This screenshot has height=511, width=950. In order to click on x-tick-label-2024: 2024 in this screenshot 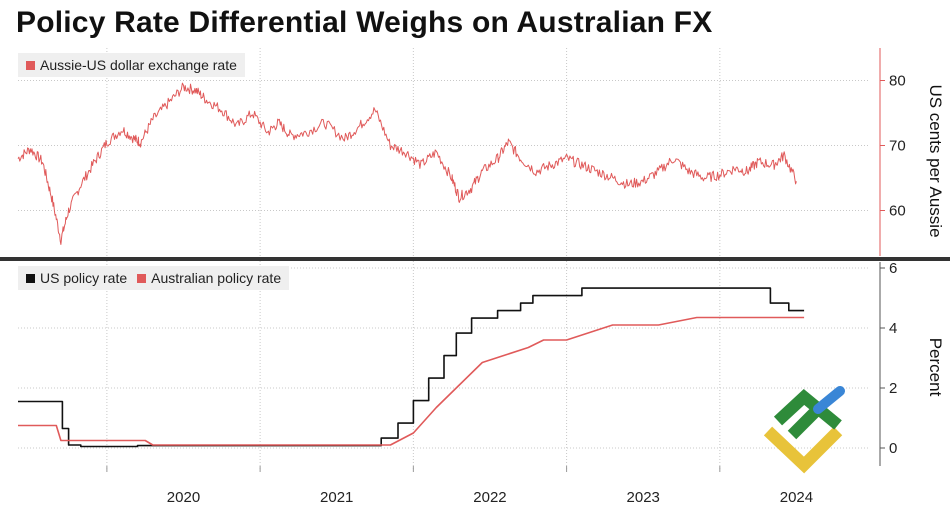, I will do `click(796, 497)`.